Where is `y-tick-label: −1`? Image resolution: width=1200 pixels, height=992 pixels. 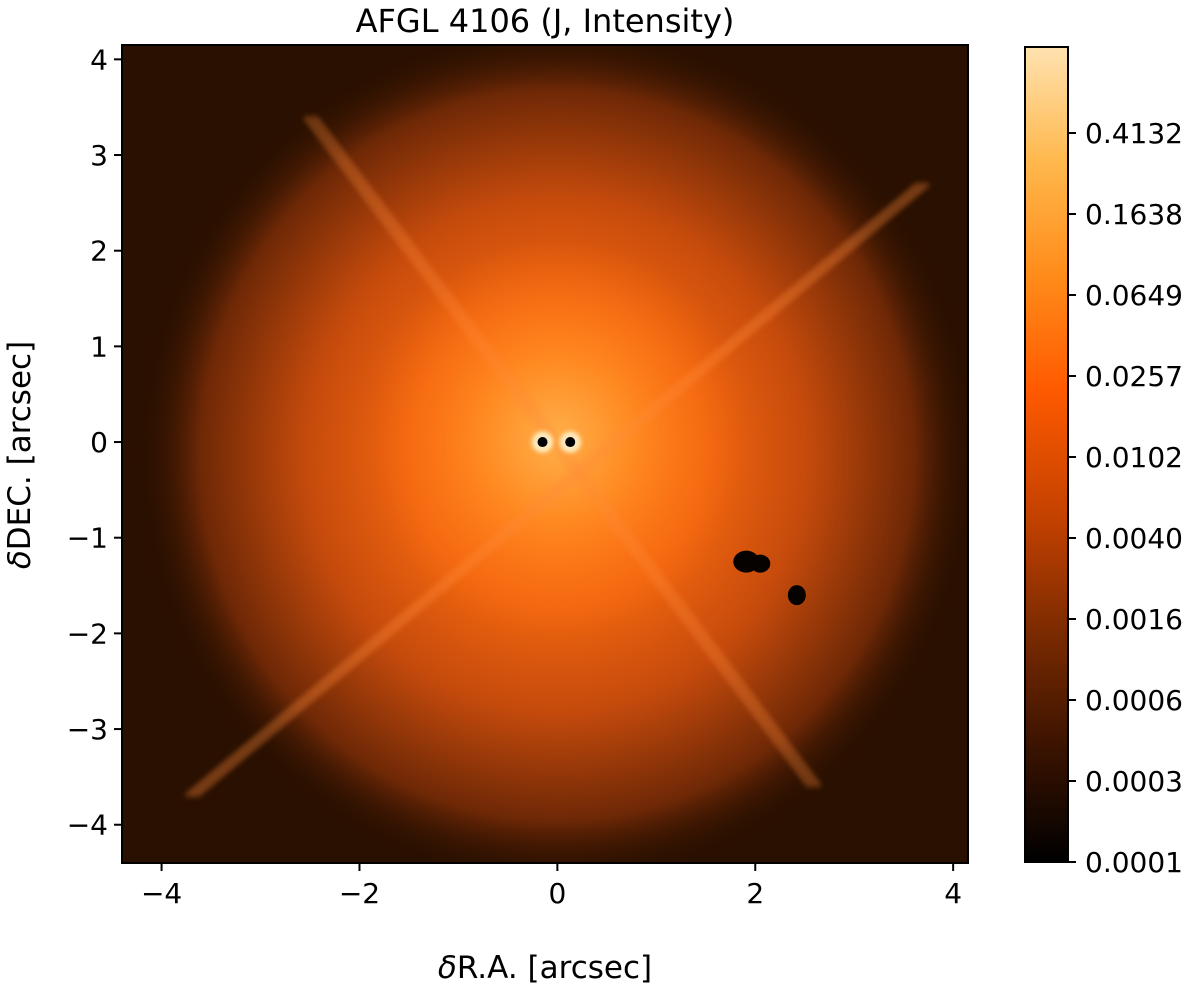
y-tick-label: −1 is located at coordinates (87, 538).